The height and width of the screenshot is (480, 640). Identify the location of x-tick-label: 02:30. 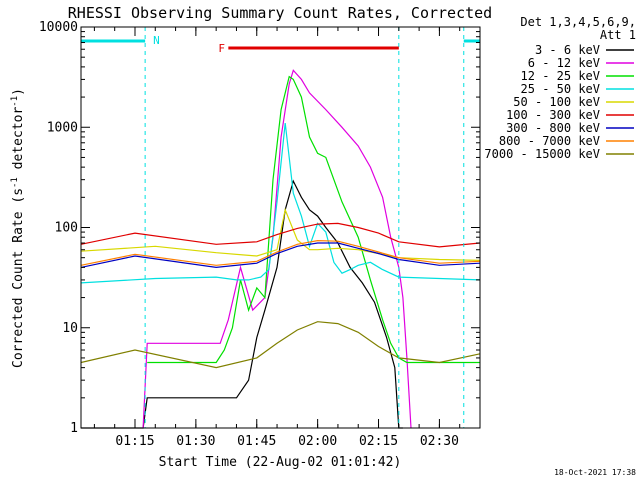
(439, 441).